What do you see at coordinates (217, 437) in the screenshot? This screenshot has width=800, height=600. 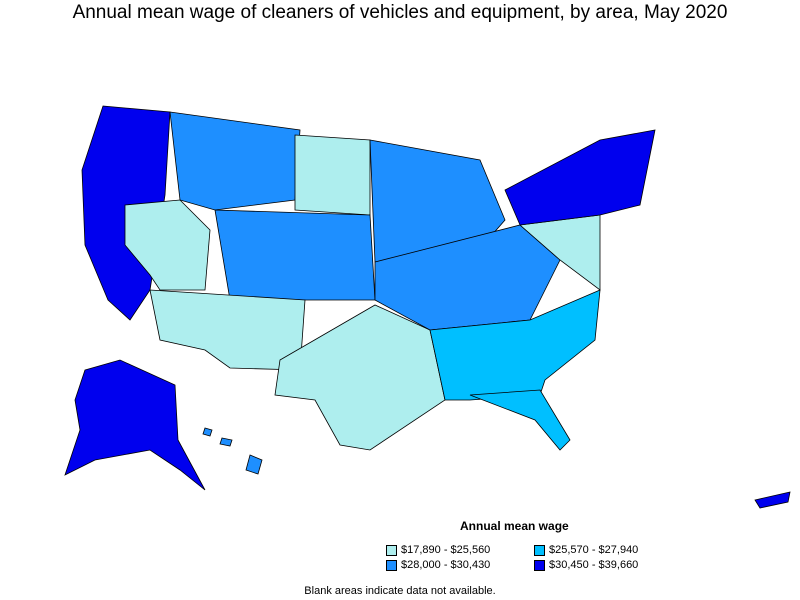 I see `region-hawaii-islands` at bounding box center [217, 437].